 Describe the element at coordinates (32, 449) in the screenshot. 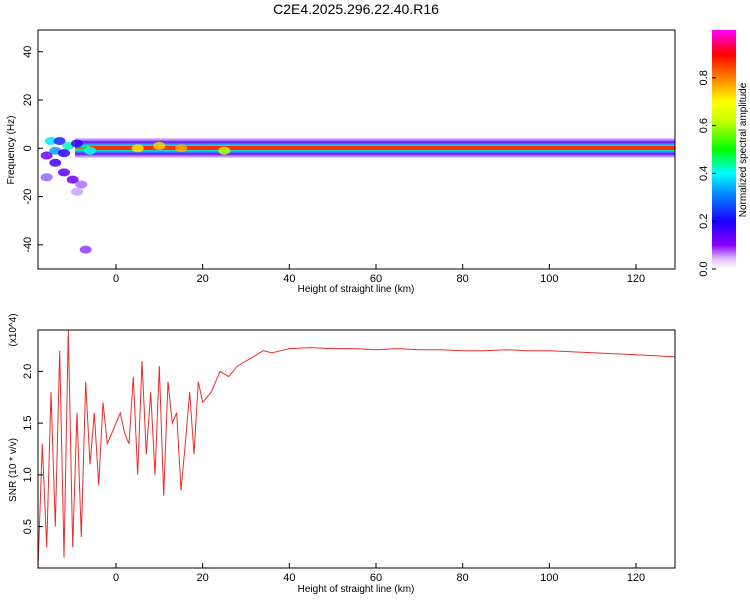

I see `snr-y-ticks: 0.5 1.0 1.5 2.0` at that location.